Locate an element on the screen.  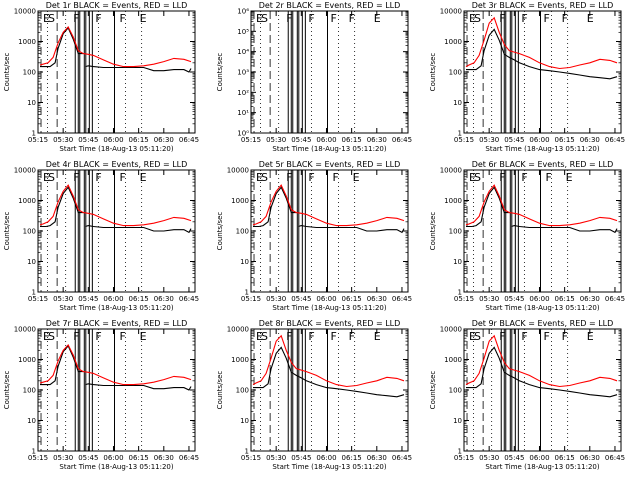
panel-title: Det 9r BLACK = Events, RED = LLD is located at coordinates (543, 323).